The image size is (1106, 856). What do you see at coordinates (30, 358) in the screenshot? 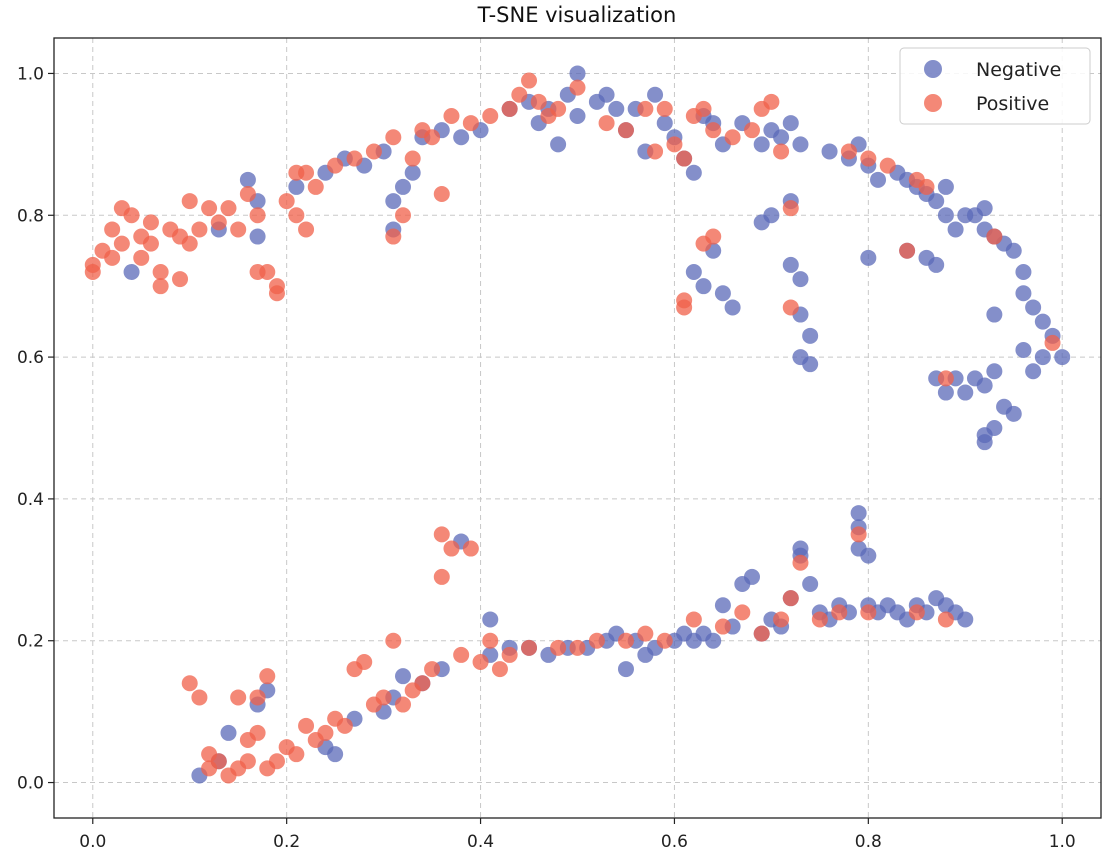
I see `y-tick-label: 0.6` at bounding box center [30, 358].